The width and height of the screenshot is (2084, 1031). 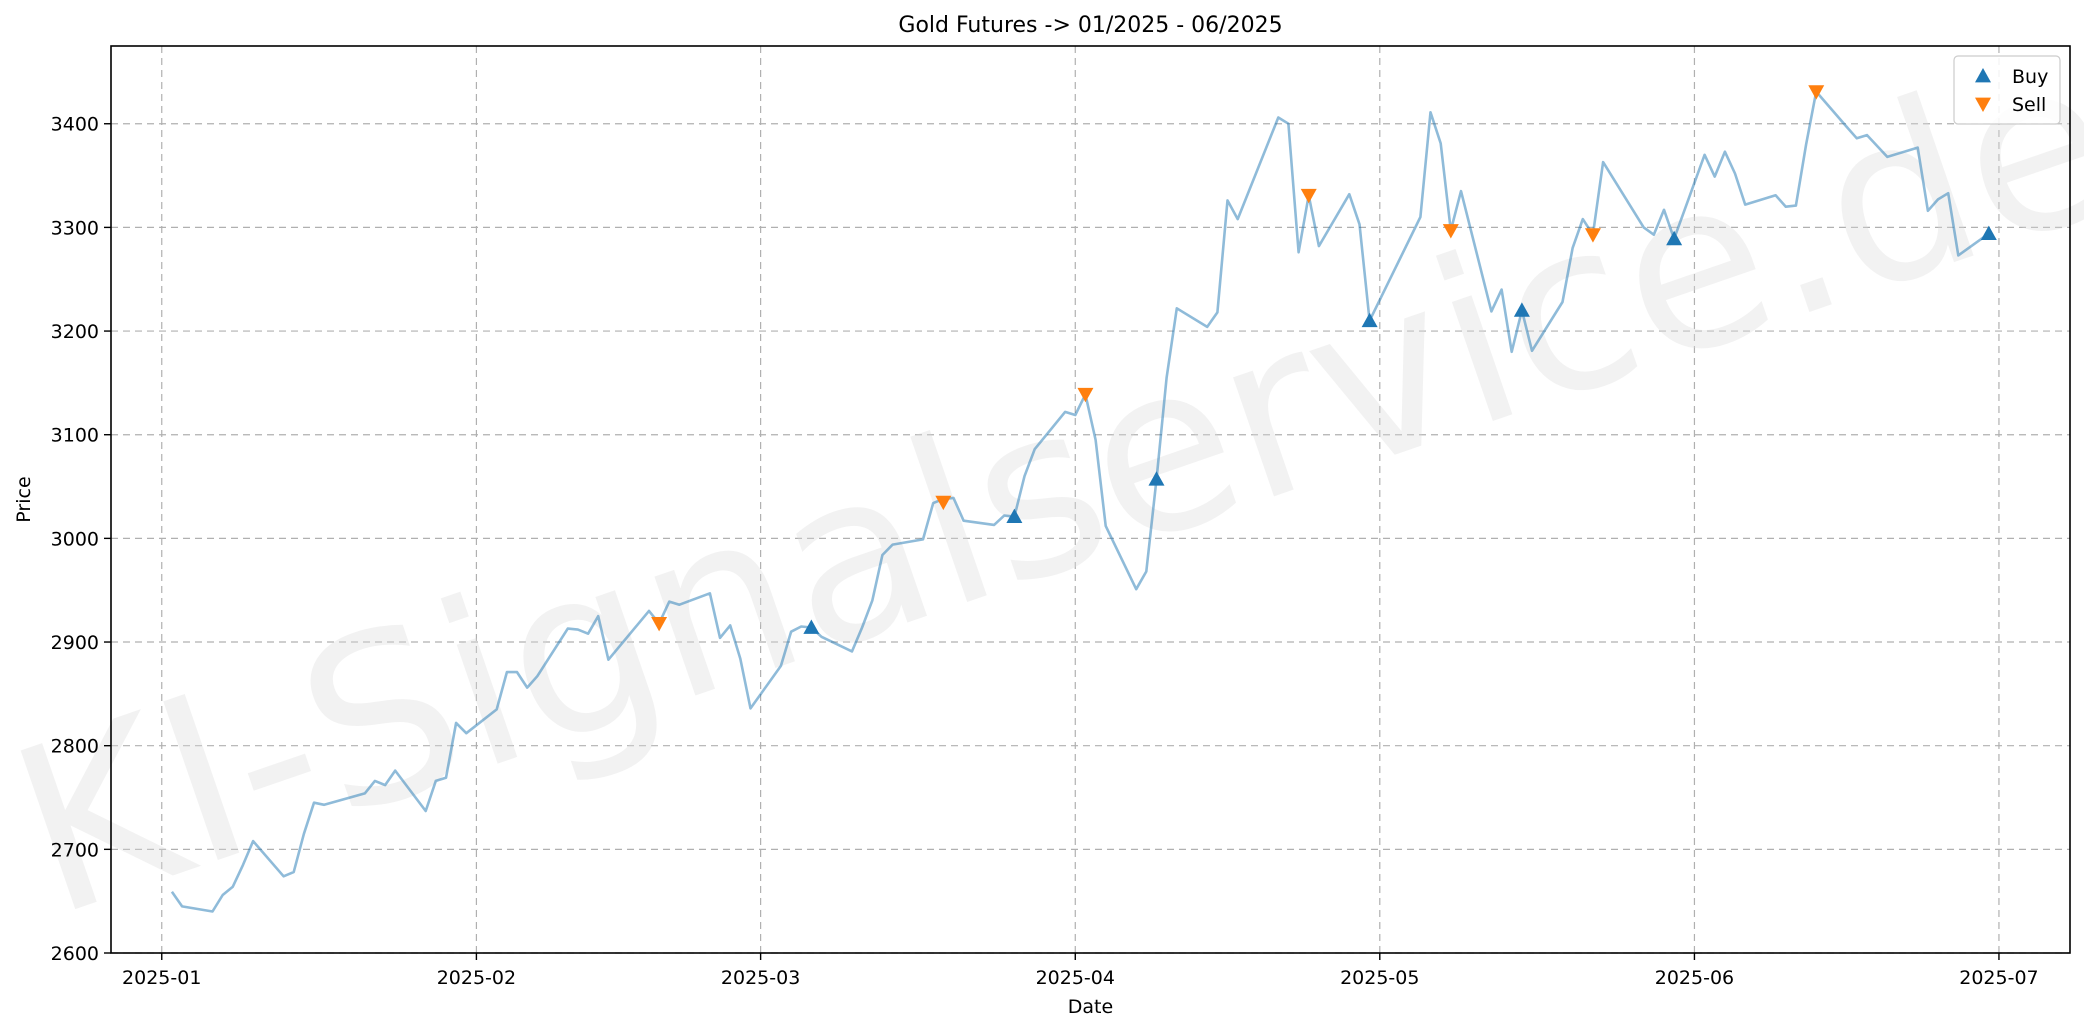 I want to click on y-tick-label: 3200, so click(x=75, y=332).